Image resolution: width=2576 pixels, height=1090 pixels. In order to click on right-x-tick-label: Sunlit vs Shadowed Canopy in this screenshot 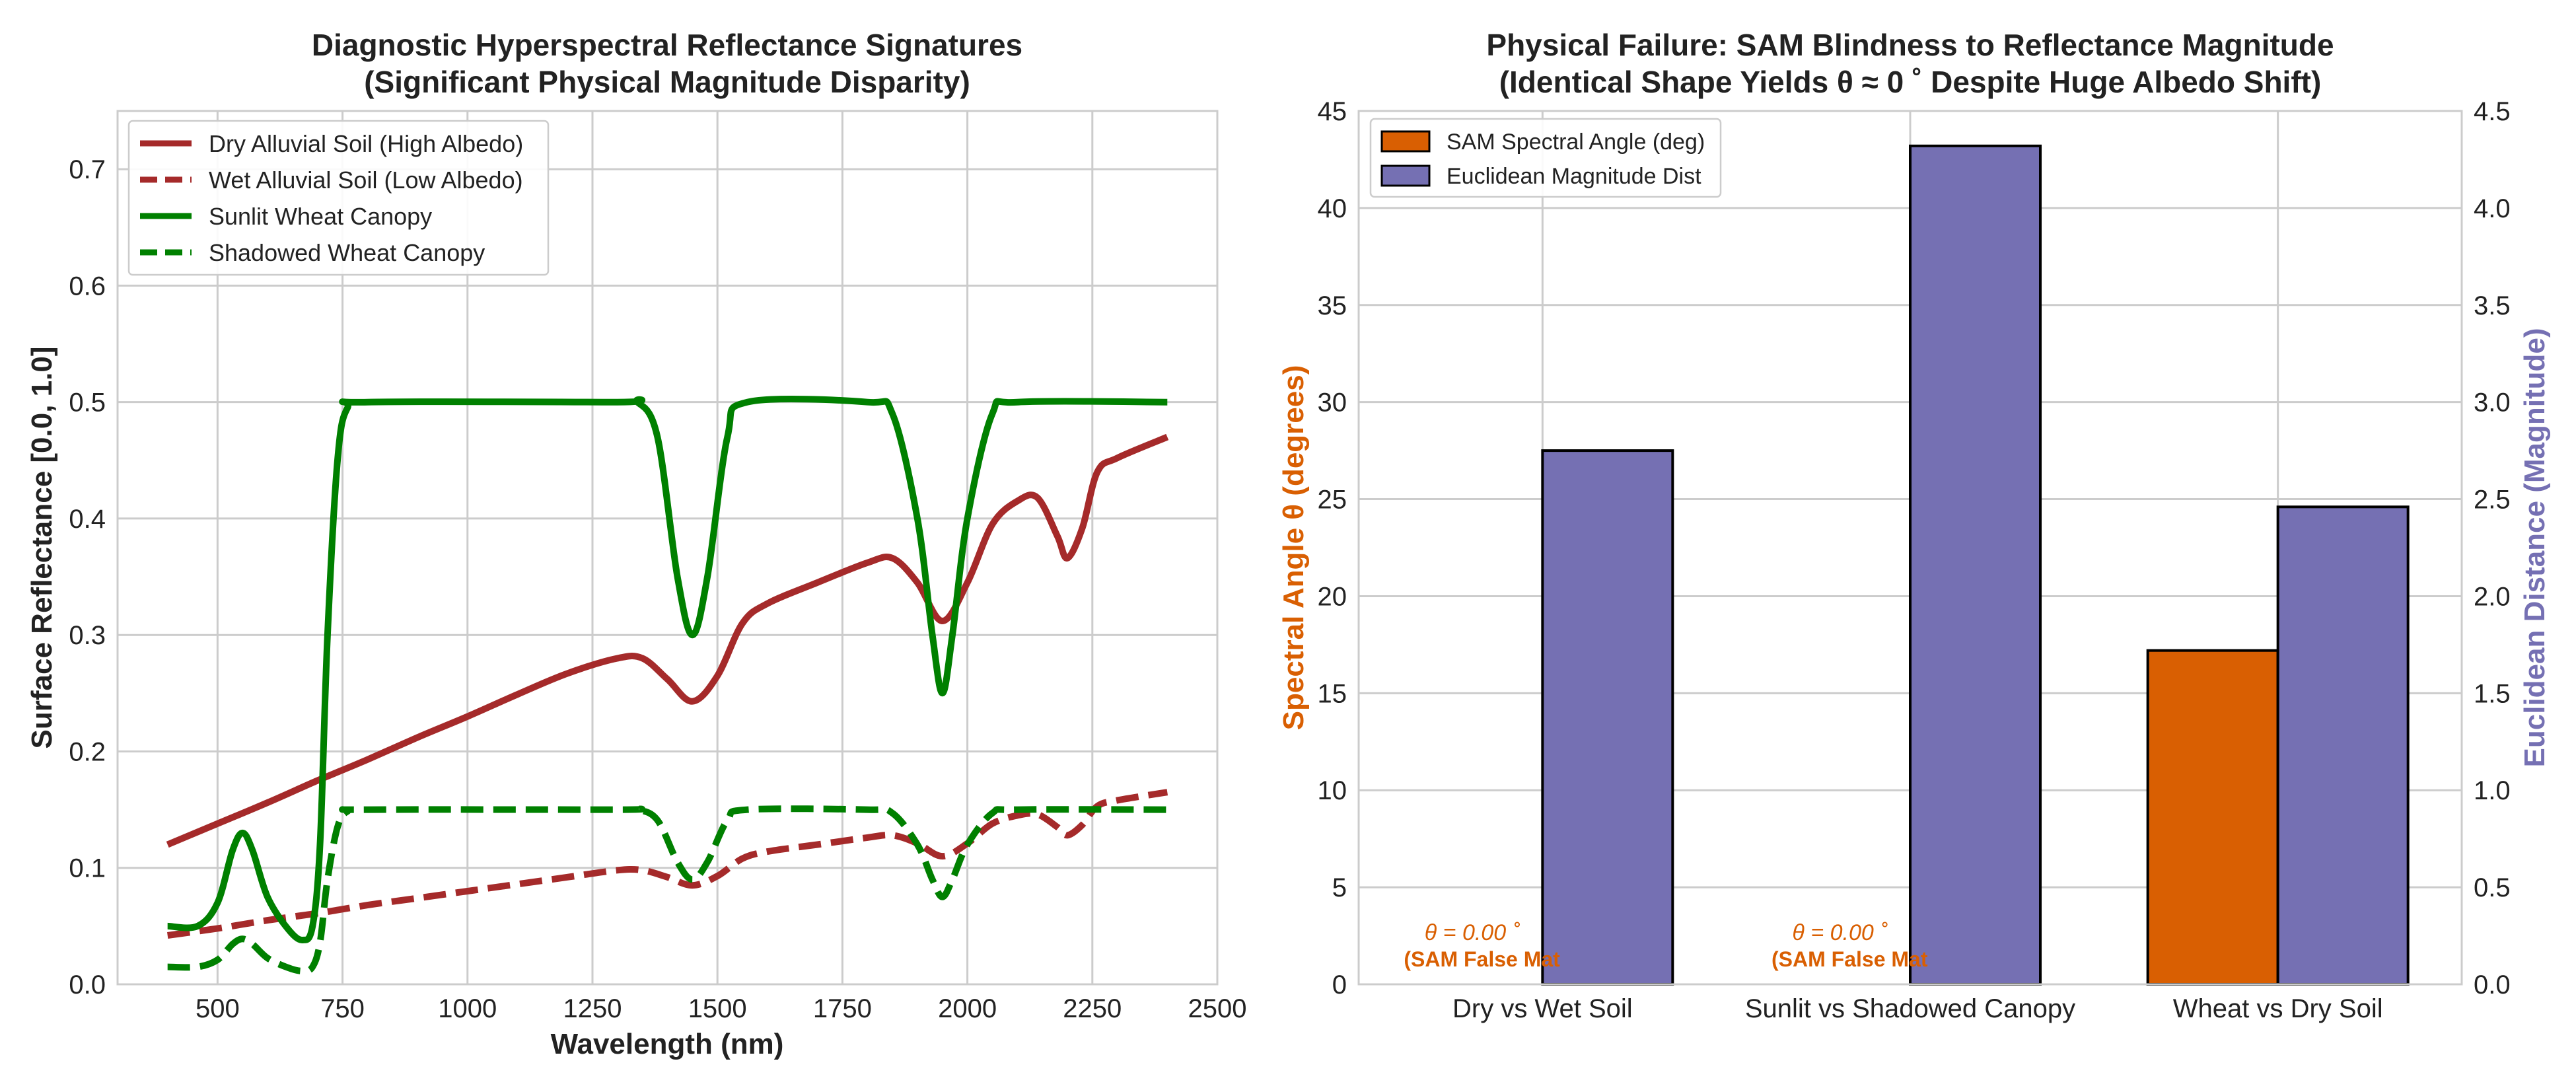, I will do `click(1910, 1008)`.